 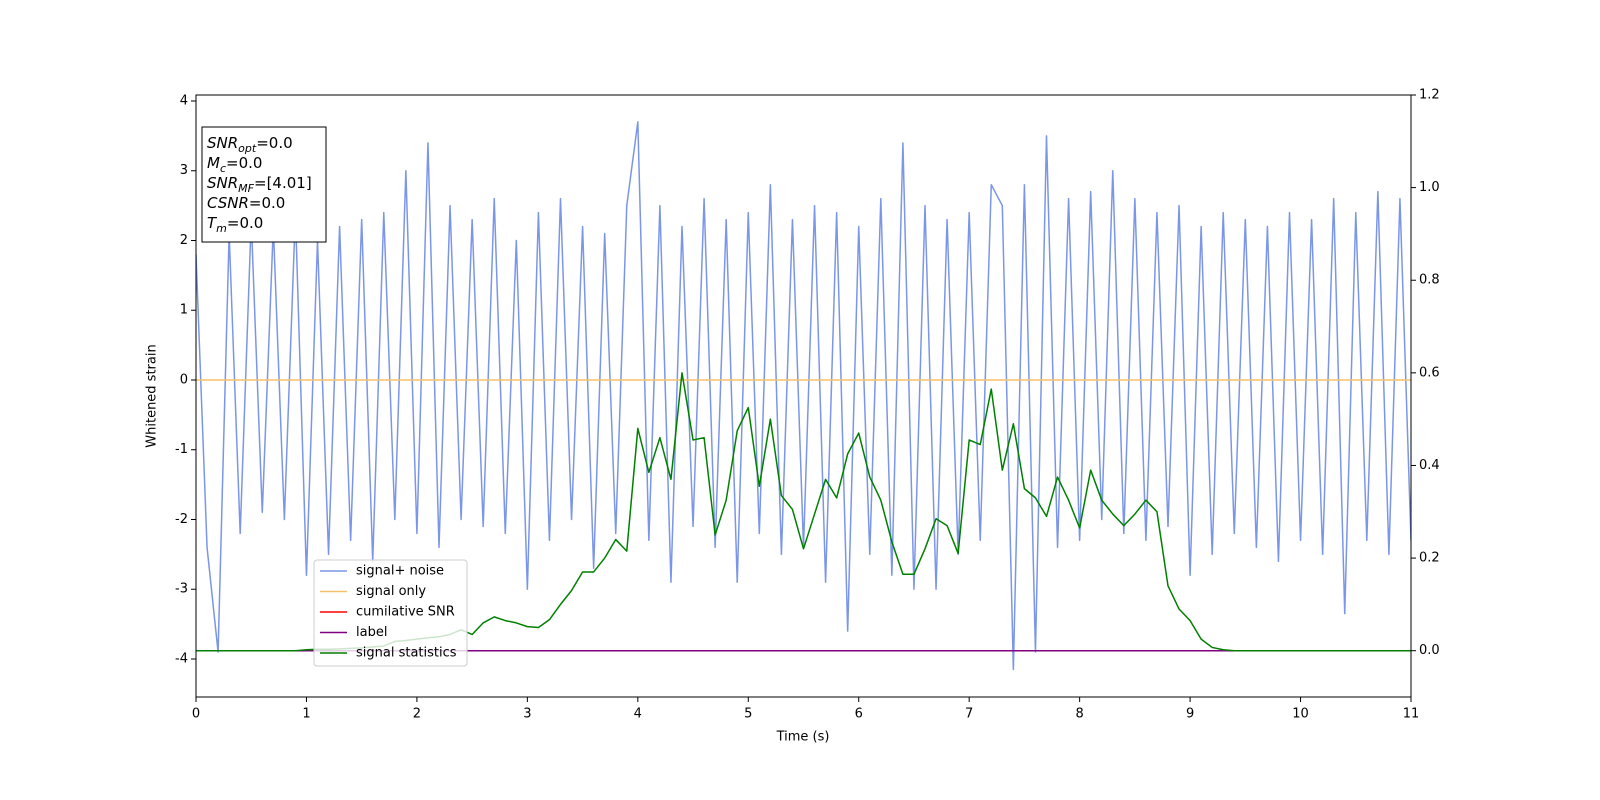 What do you see at coordinates (1429, 650) in the screenshot?
I see `y2-tick-label: 0.0` at bounding box center [1429, 650].